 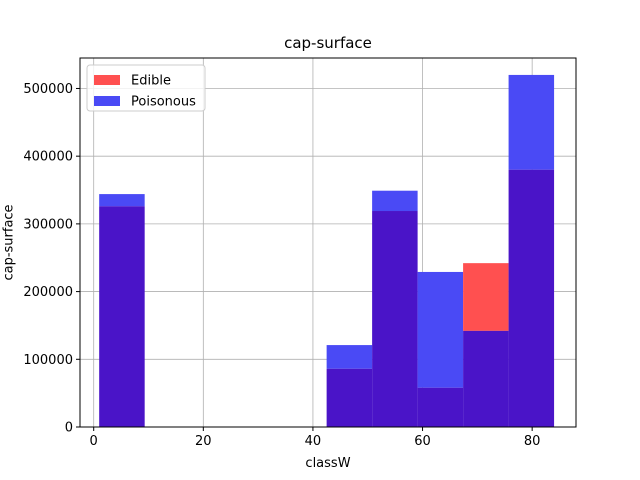 I want to click on x-tick-label: 80, so click(x=532, y=441).